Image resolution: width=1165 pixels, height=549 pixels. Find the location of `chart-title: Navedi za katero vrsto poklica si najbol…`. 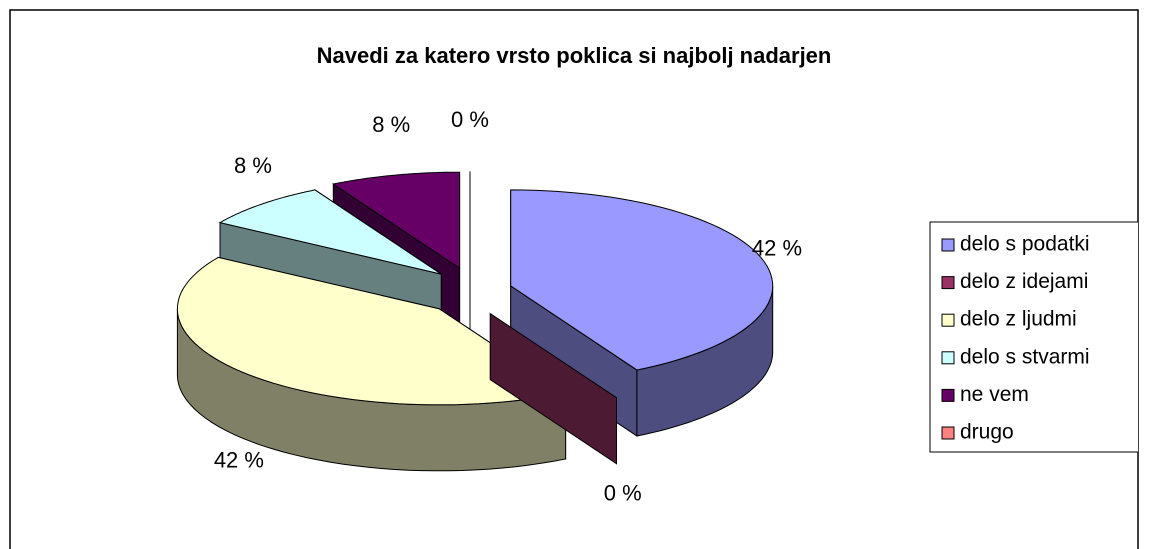

chart-title: Navedi za katero vrsto poklica si najbol… is located at coordinates (574, 55).